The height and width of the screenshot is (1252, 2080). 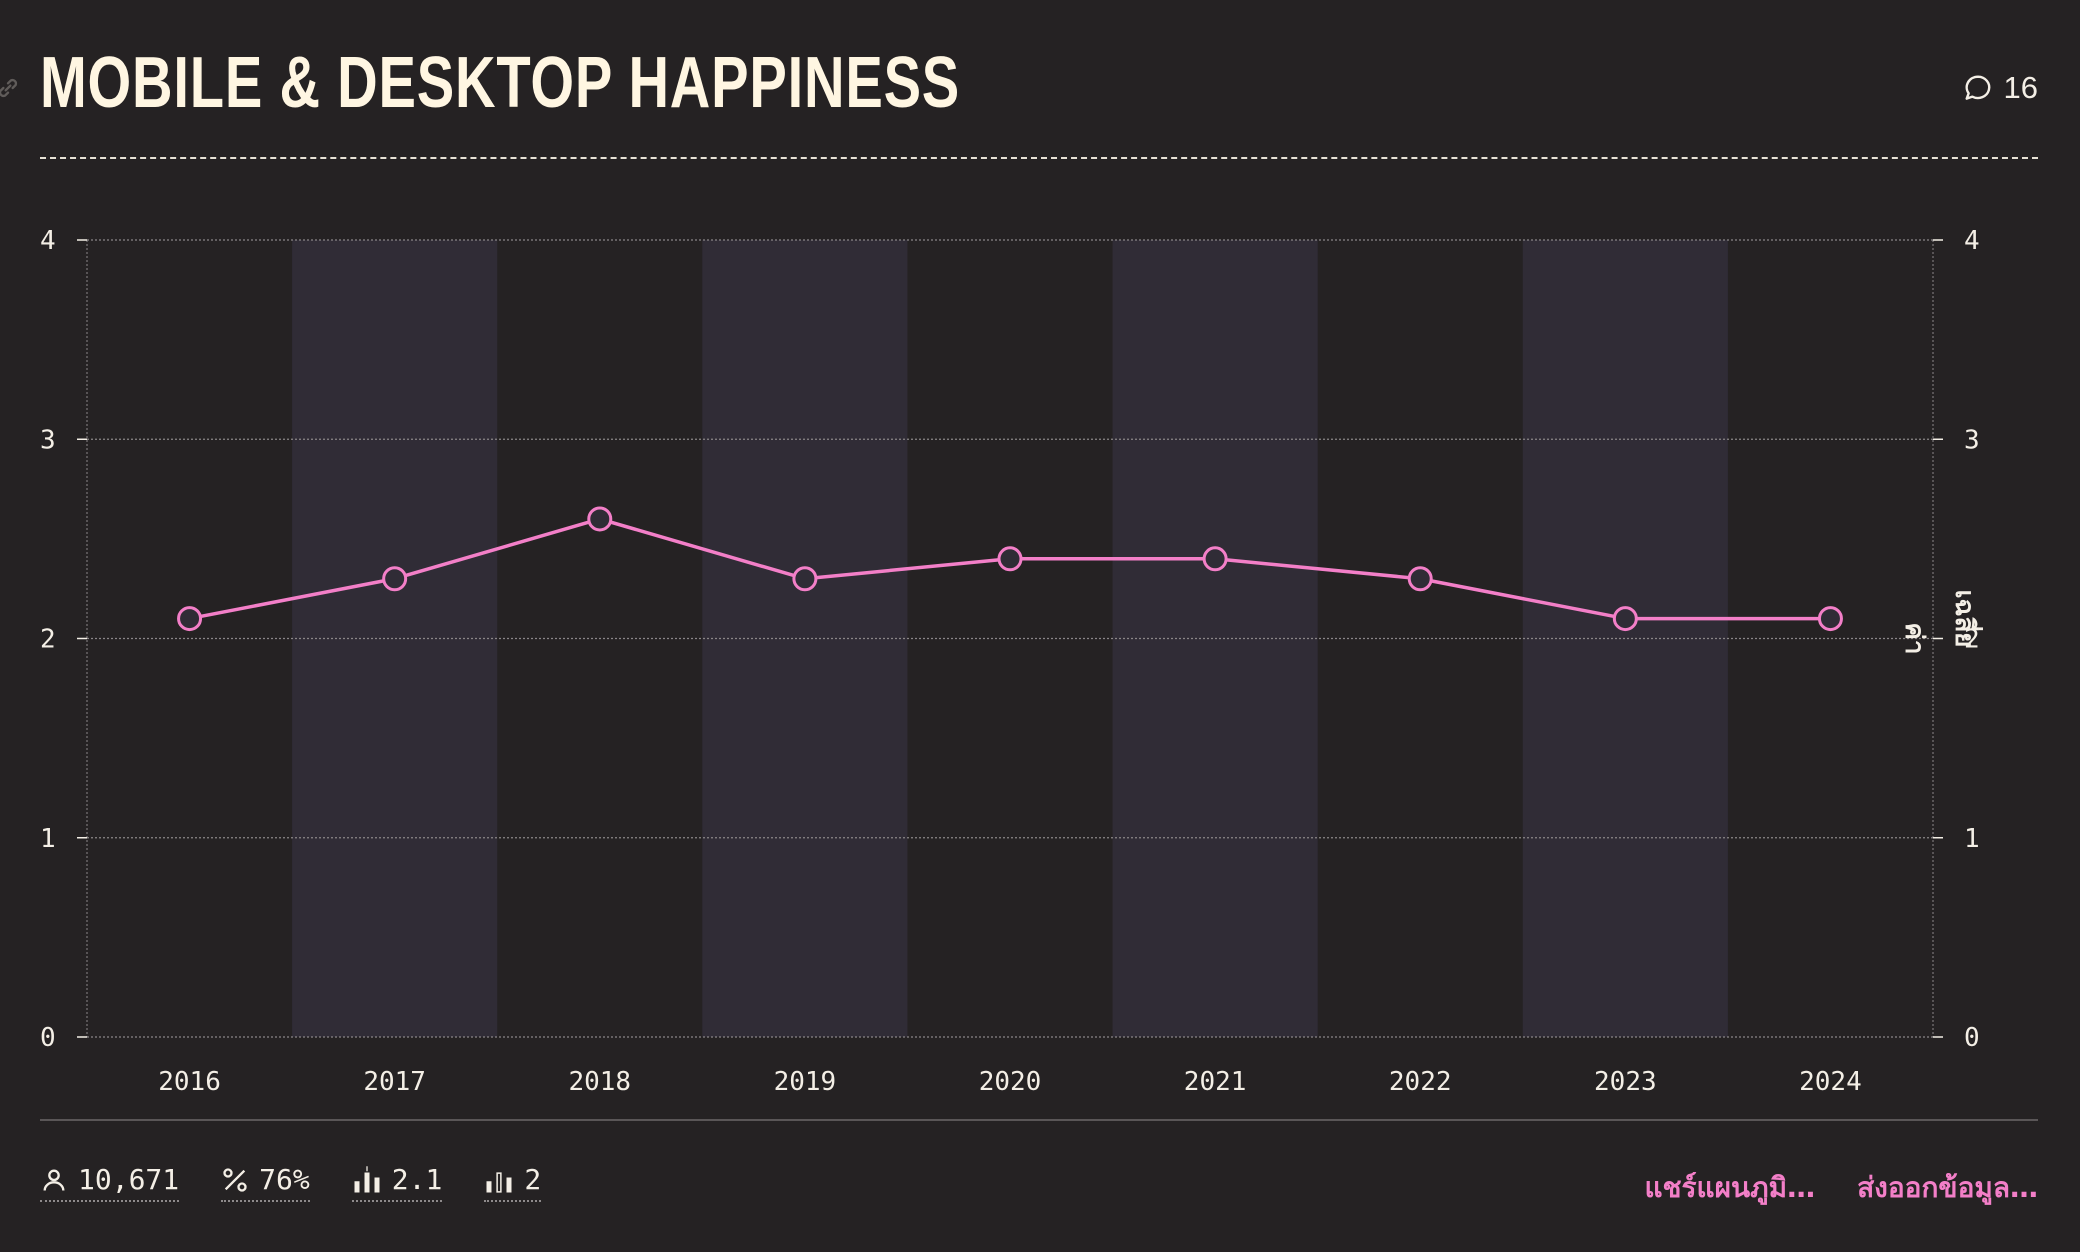 I want to click on x-tick-label: 2023, so click(x=1625, y=1082).